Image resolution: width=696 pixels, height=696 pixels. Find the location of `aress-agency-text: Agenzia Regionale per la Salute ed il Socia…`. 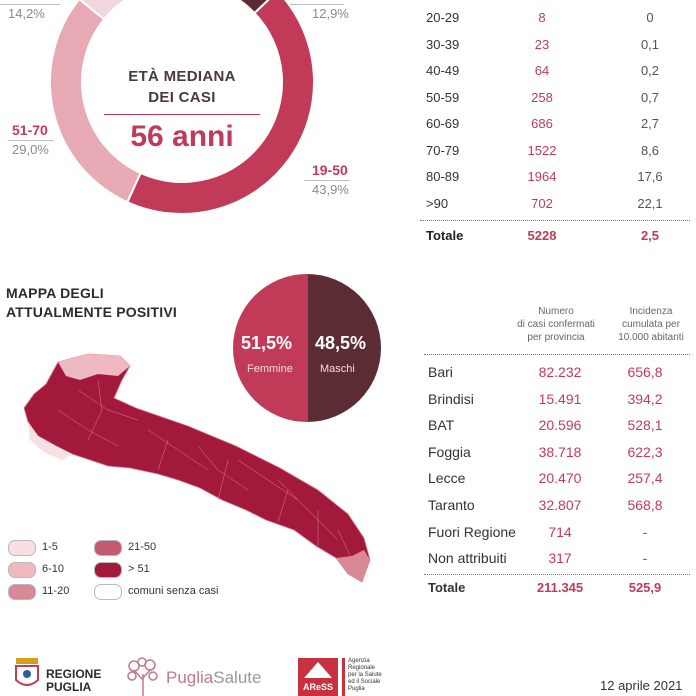

aress-agency-text: Agenzia Regionale per la Salute ed il Socia… is located at coordinates (365, 675).